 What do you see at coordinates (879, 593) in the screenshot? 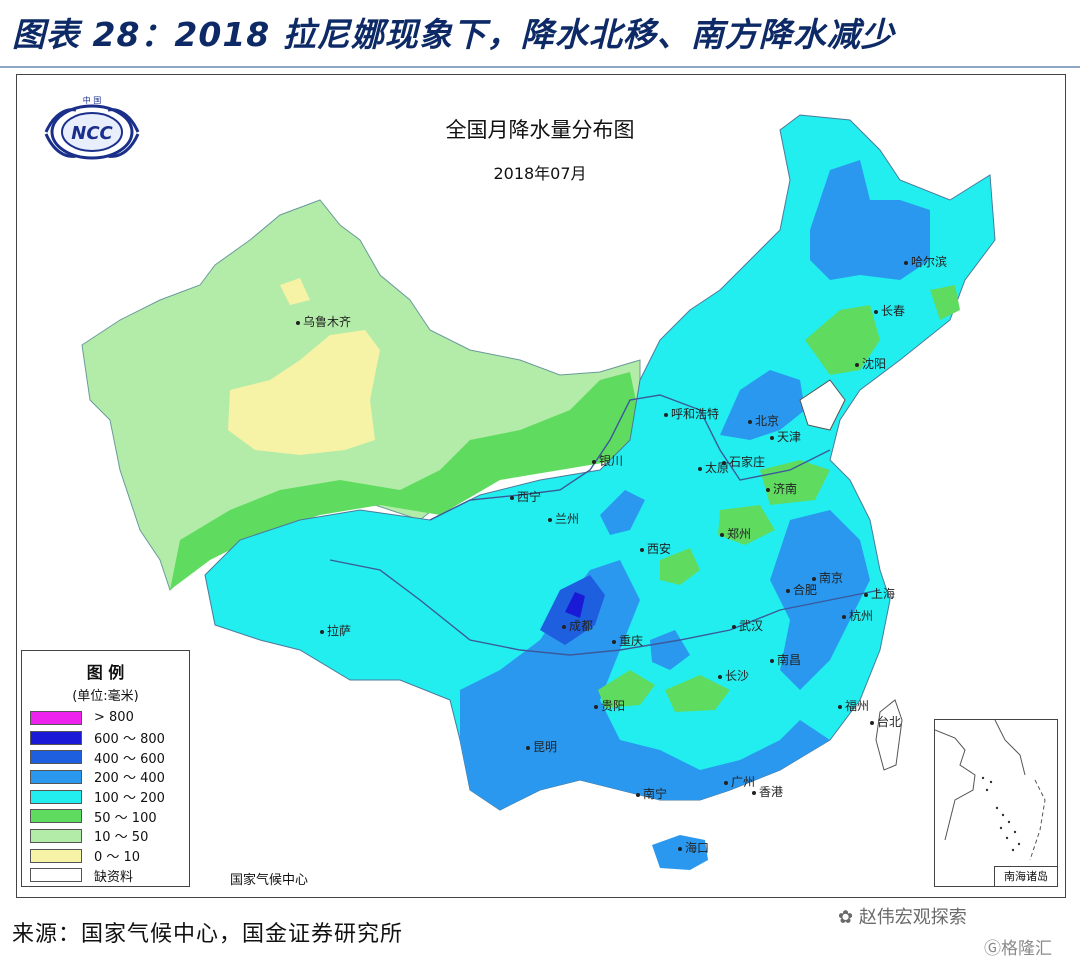
I see `city-label: 上海` at bounding box center [879, 593].